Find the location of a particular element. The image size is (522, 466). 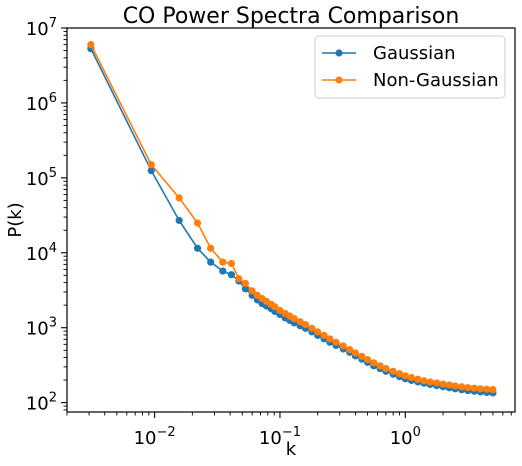

y-tick-label: 10² is located at coordinates (41, 403).